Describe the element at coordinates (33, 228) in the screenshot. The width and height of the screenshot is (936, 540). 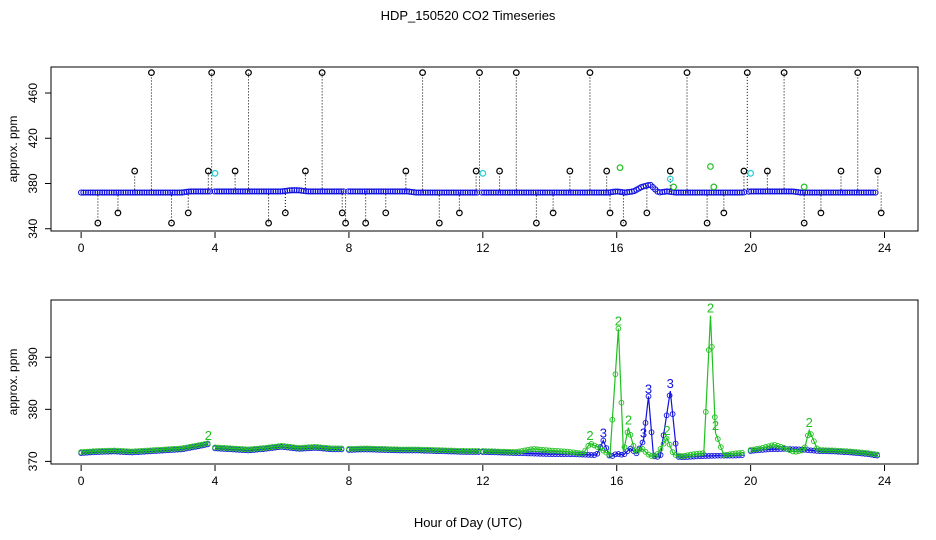
I see `y-tick-label: 340` at that location.